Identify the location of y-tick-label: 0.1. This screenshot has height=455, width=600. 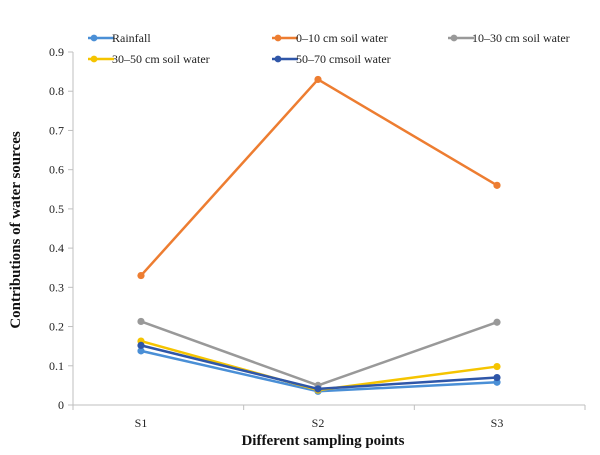
(56, 366).